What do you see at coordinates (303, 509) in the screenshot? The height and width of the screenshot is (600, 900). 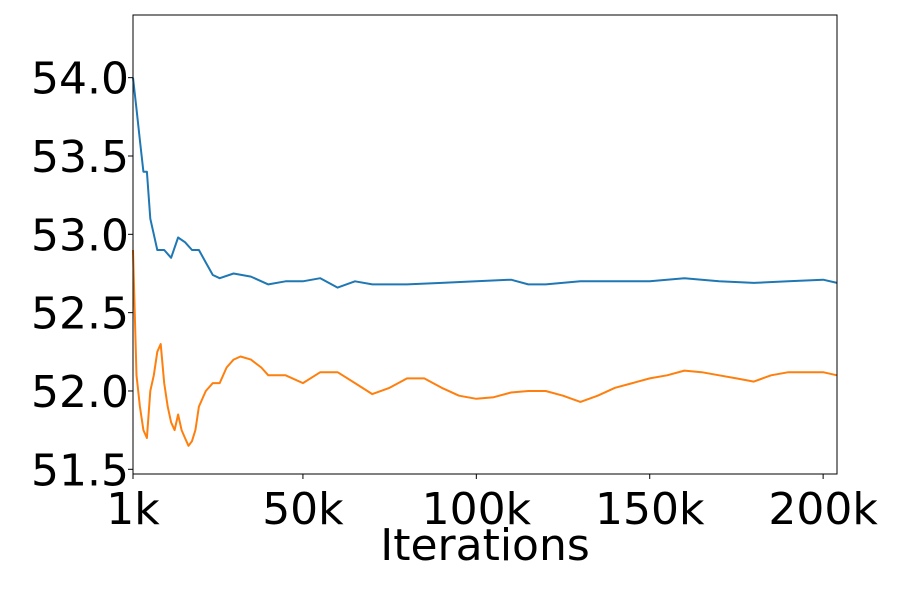 I see `x-tick-label: 50k` at bounding box center [303, 509].